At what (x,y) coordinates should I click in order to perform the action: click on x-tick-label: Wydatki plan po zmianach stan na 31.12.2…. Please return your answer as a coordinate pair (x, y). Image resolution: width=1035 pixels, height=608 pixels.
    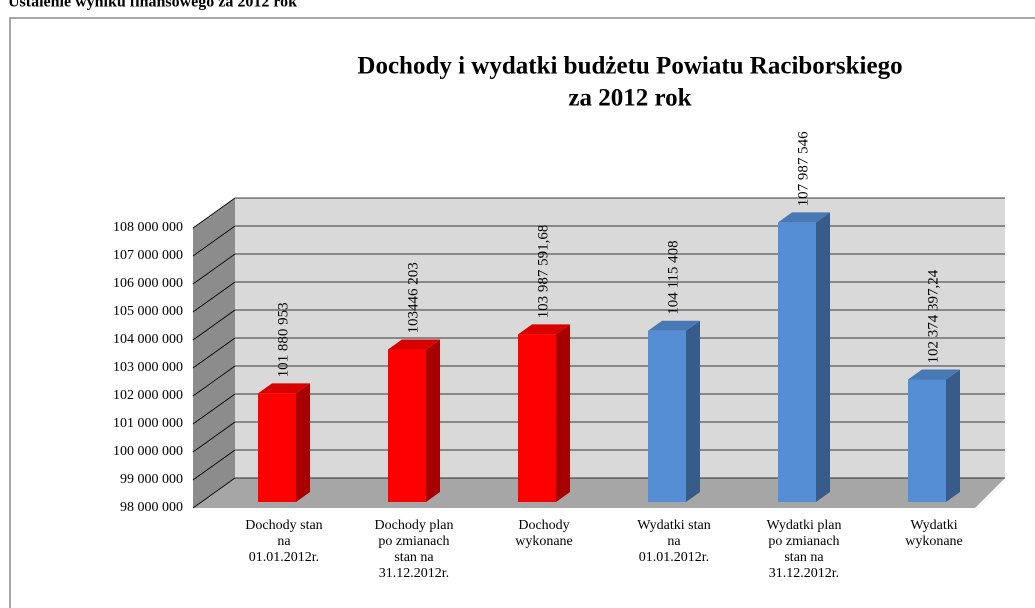
    Looking at the image, I should click on (804, 549).